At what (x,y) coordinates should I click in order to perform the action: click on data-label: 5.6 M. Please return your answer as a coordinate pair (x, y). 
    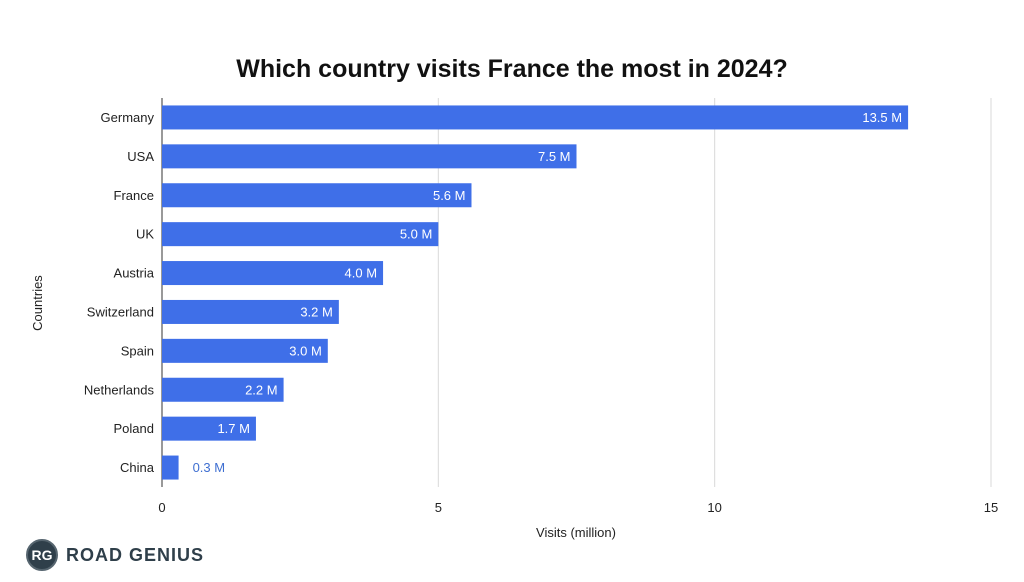
    Looking at the image, I should click on (449, 195).